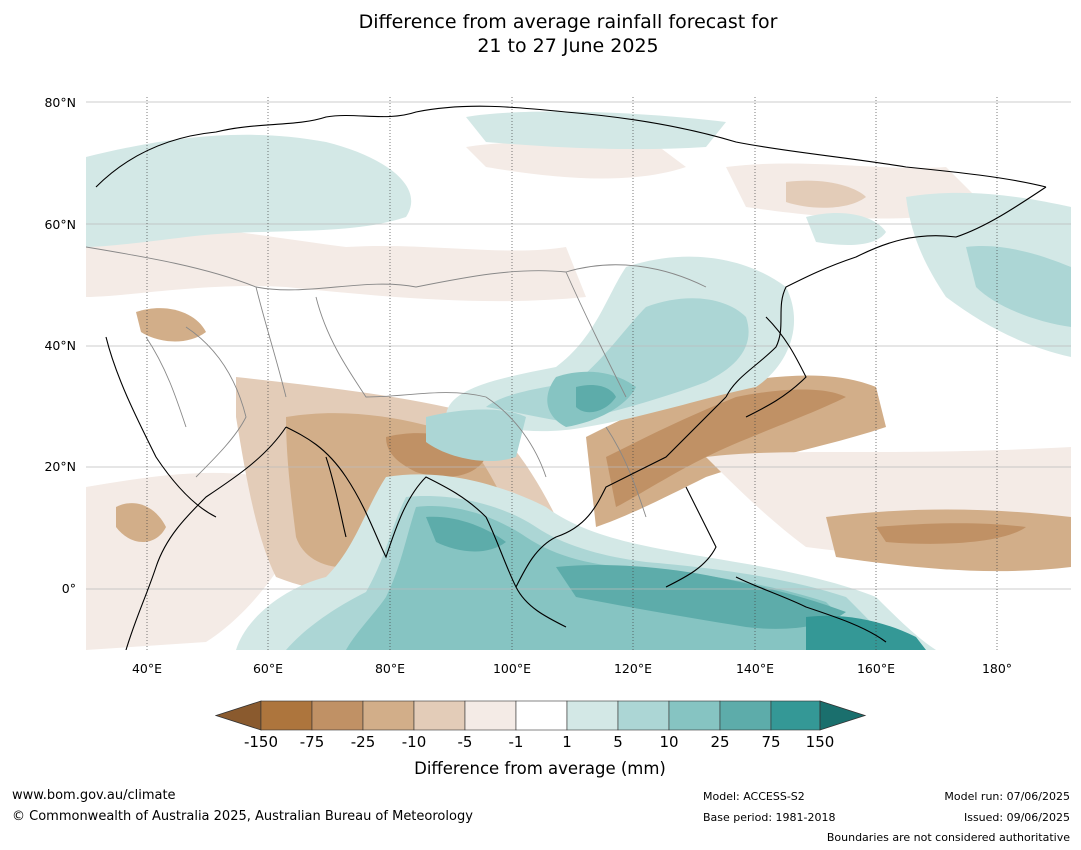 The width and height of the screenshot is (1081, 850). Describe the element at coordinates (268, 668) in the screenshot. I see `lon-label-60e: 60°E` at that location.